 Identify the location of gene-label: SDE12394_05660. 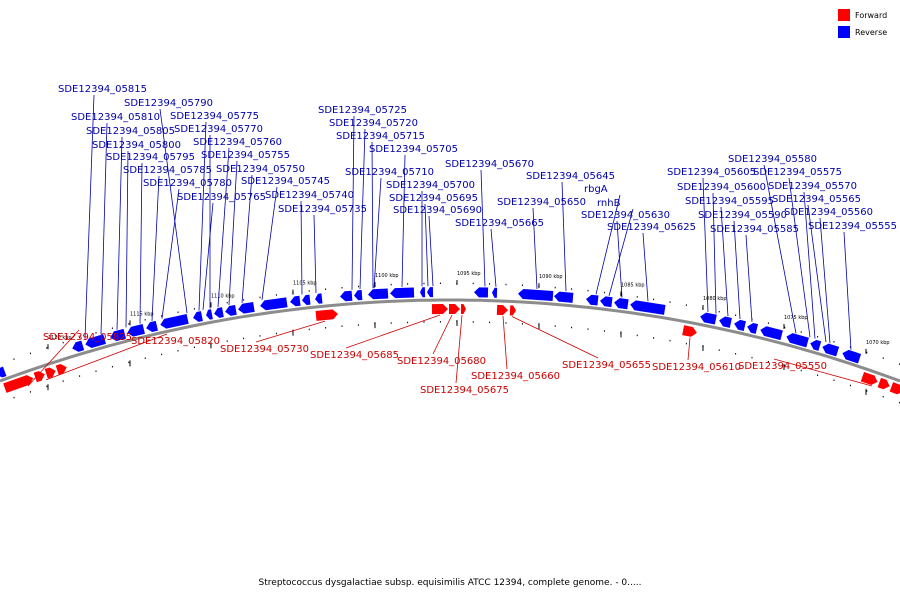
(515, 376).